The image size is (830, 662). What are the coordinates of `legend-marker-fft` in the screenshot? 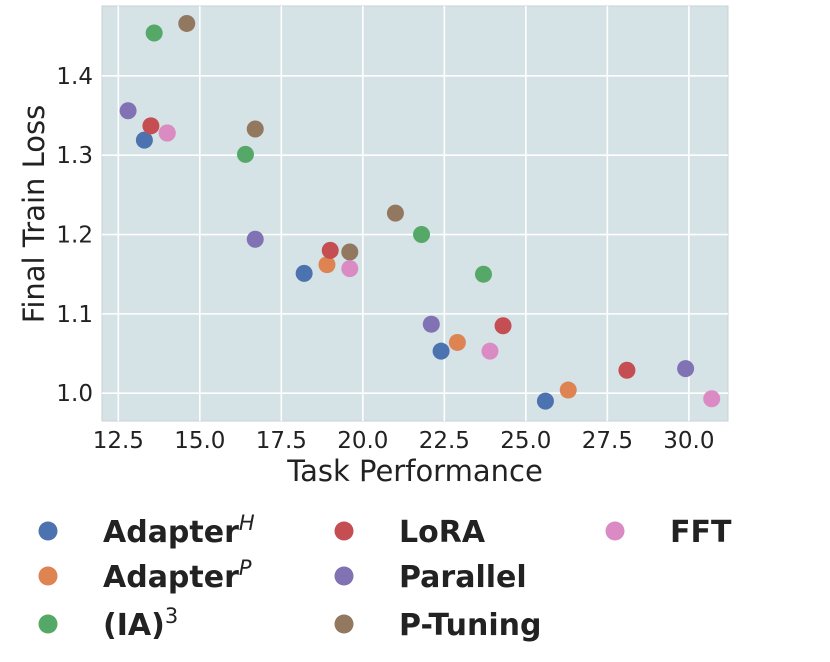 It's located at (615, 531).